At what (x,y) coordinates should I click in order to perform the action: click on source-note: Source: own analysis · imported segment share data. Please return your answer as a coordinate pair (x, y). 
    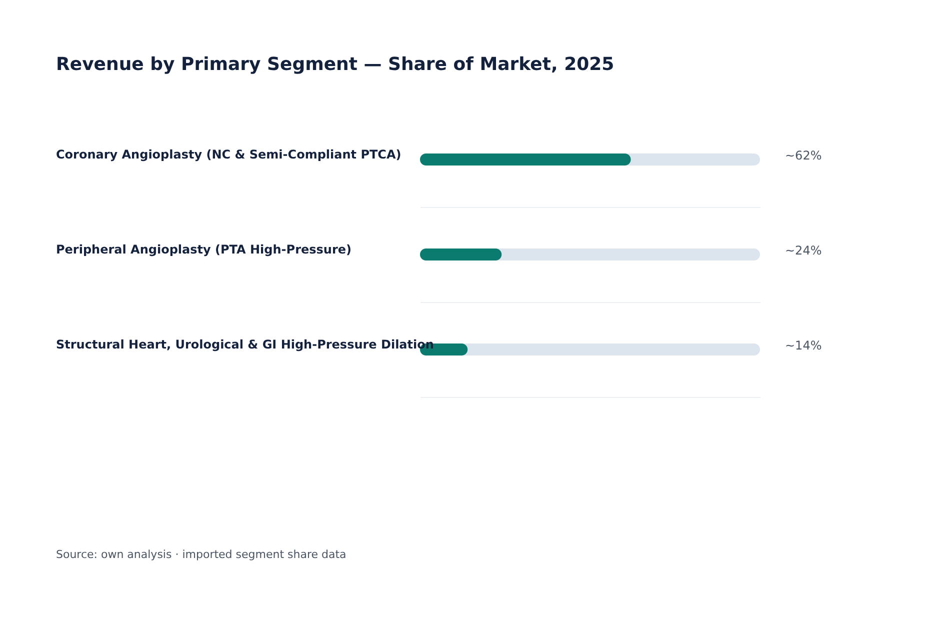
    Looking at the image, I should click on (201, 554).